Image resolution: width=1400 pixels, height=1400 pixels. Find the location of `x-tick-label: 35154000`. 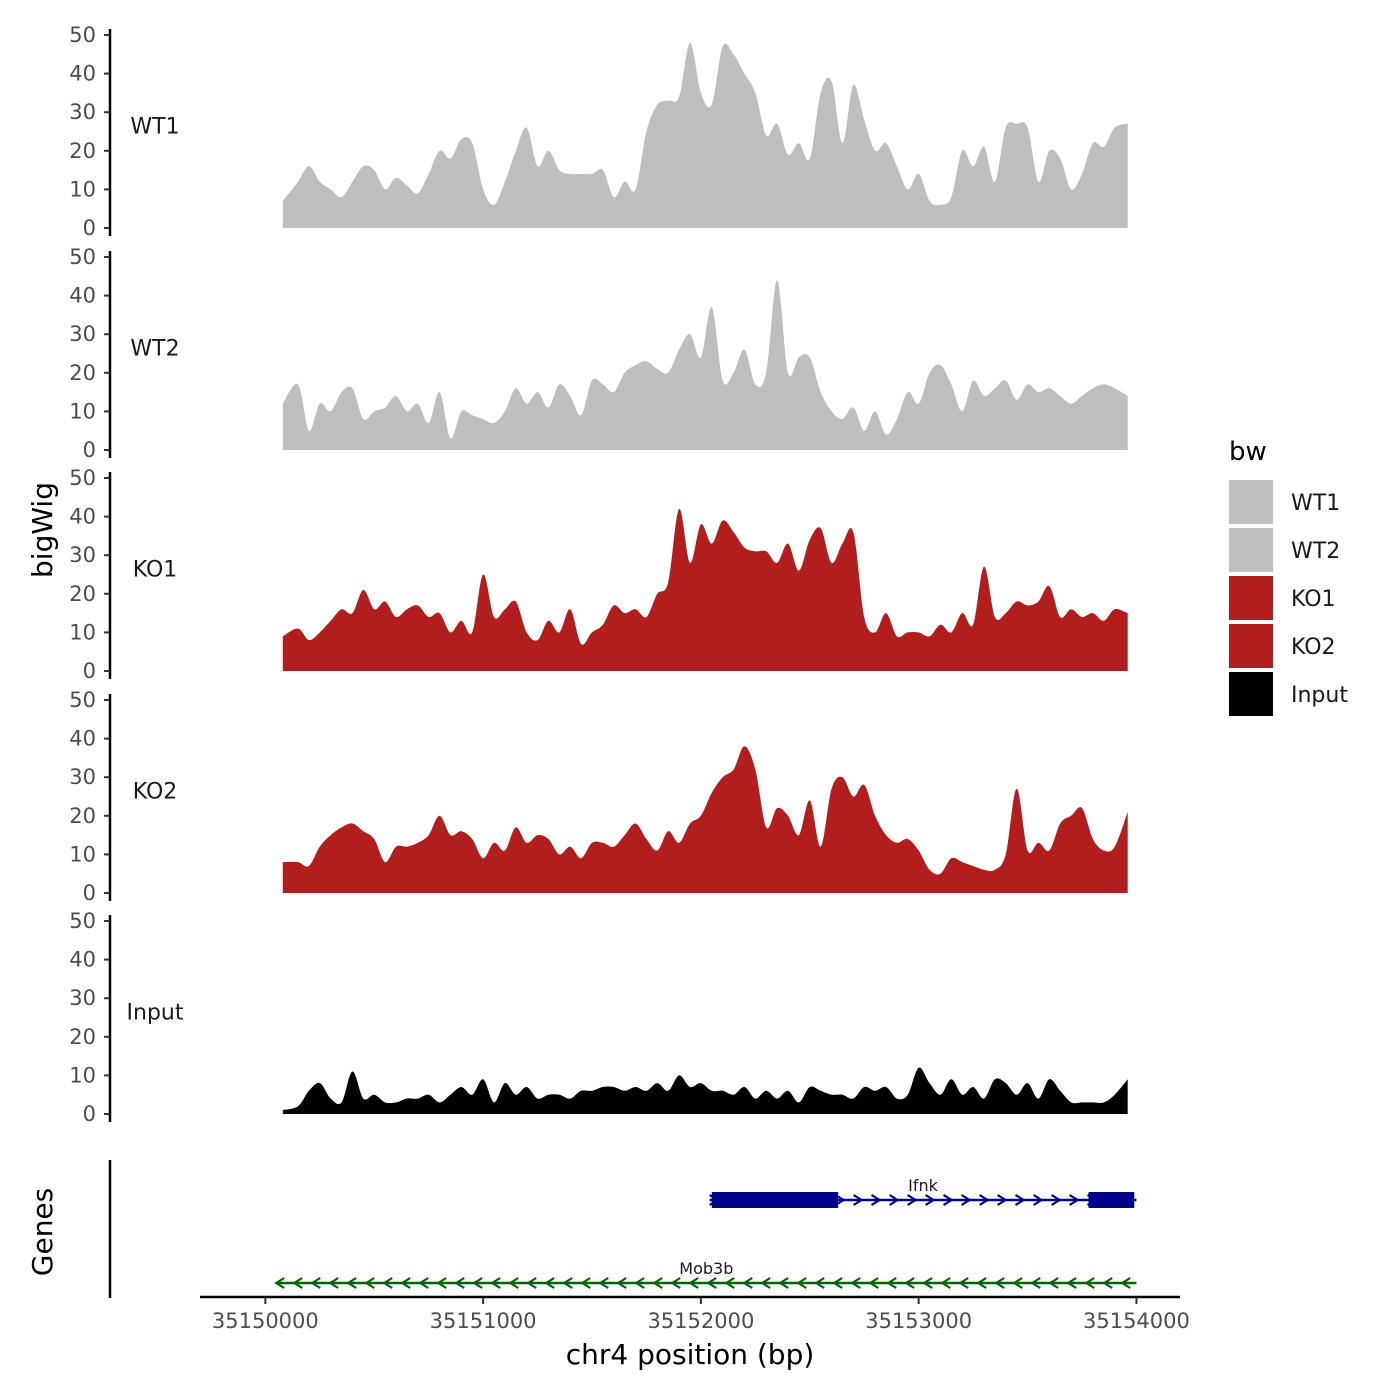

x-tick-label: 35154000 is located at coordinates (1136, 1321).